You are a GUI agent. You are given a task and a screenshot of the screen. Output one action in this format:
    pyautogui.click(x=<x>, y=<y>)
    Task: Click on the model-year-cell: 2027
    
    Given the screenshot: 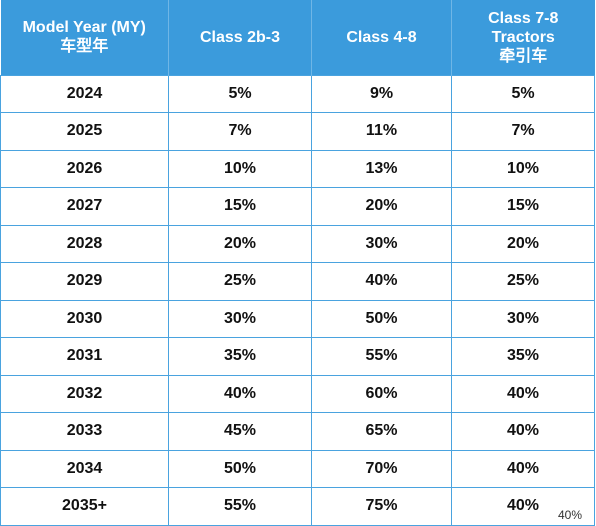 What is the action you would take?
    pyautogui.click(x=84, y=206)
    